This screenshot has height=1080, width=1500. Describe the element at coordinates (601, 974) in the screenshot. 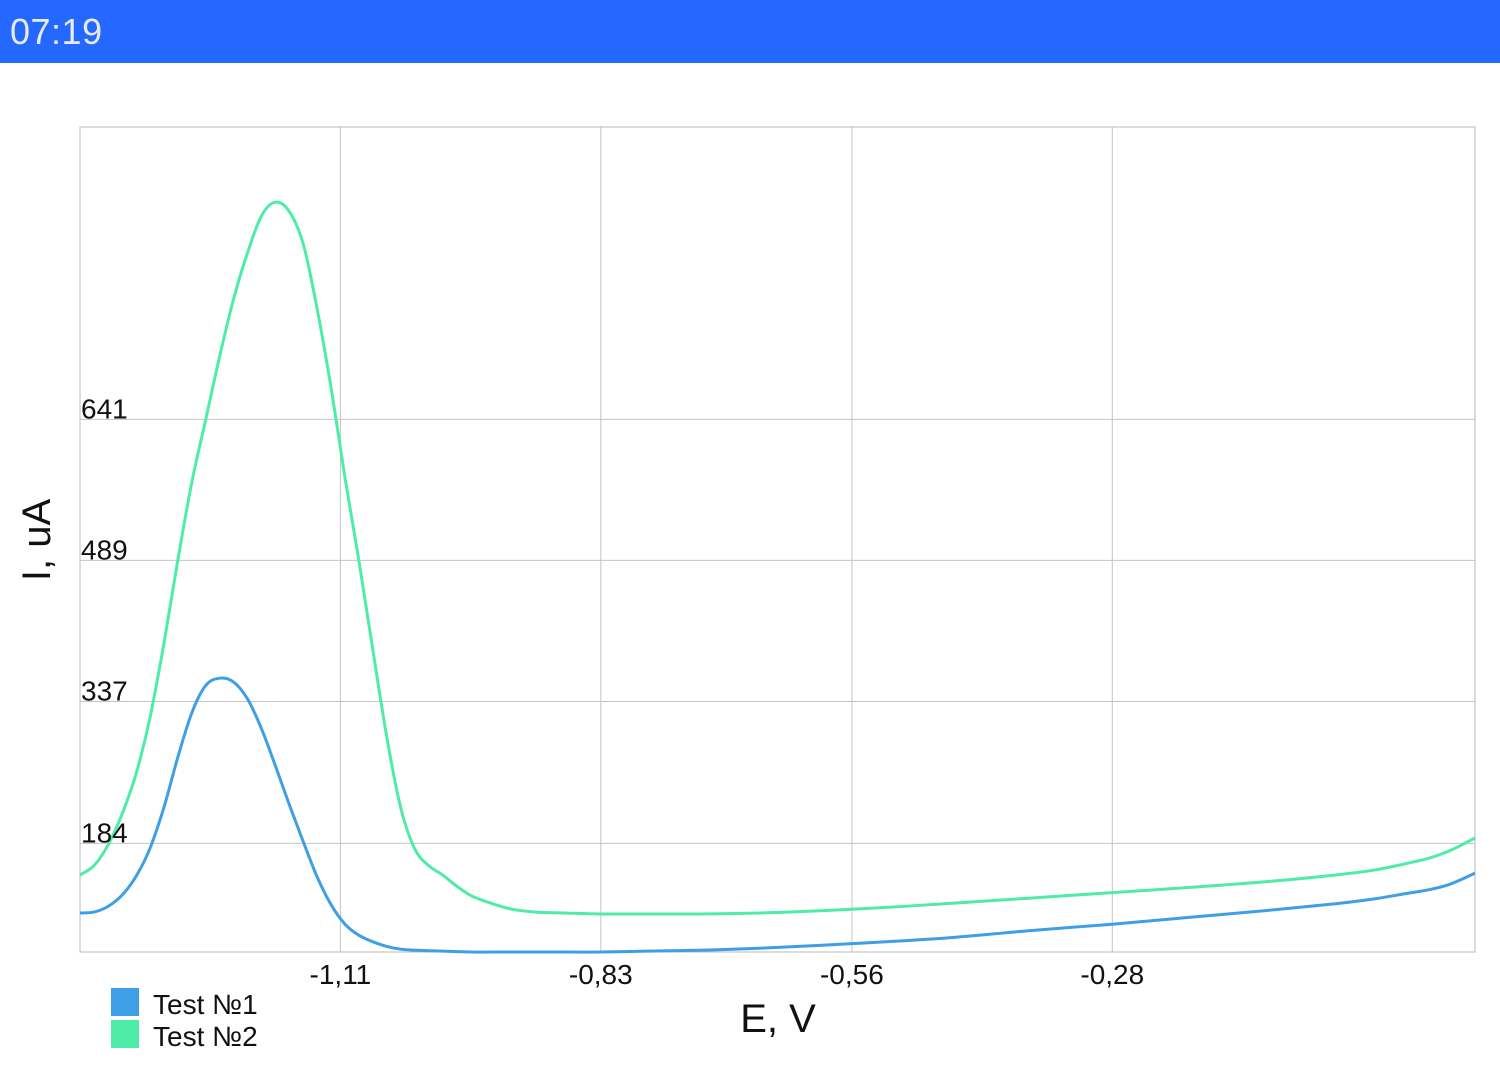

I see `x-tick-label: -0,83` at that location.